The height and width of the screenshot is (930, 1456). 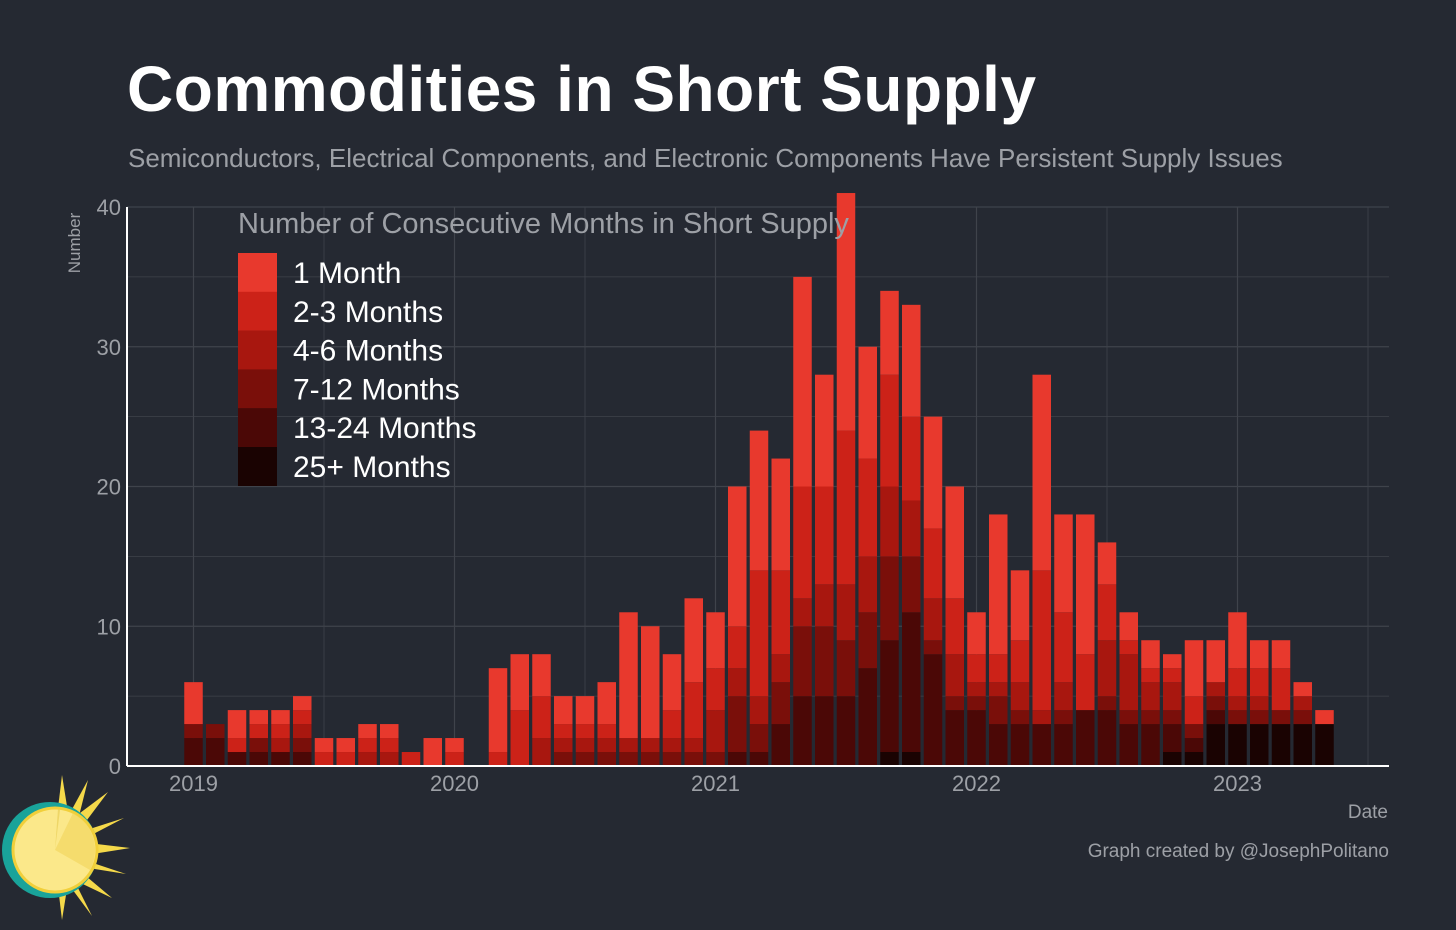 What do you see at coordinates (368, 351) in the screenshot?
I see `legend-label: 4-6 Months` at bounding box center [368, 351].